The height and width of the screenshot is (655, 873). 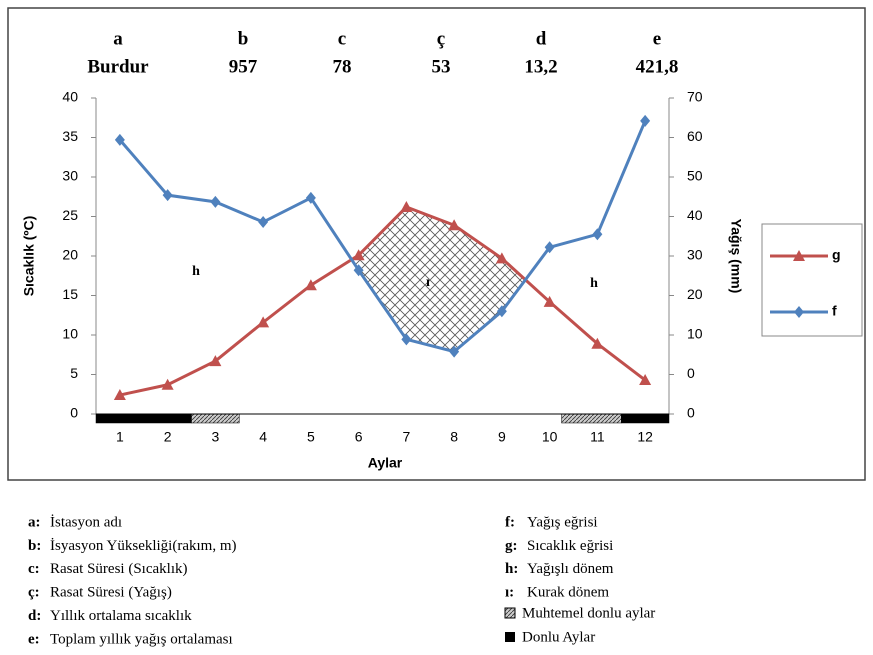 What do you see at coordinates (385, 463) in the screenshot?
I see `x-axis-label: Aylar` at bounding box center [385, 463].